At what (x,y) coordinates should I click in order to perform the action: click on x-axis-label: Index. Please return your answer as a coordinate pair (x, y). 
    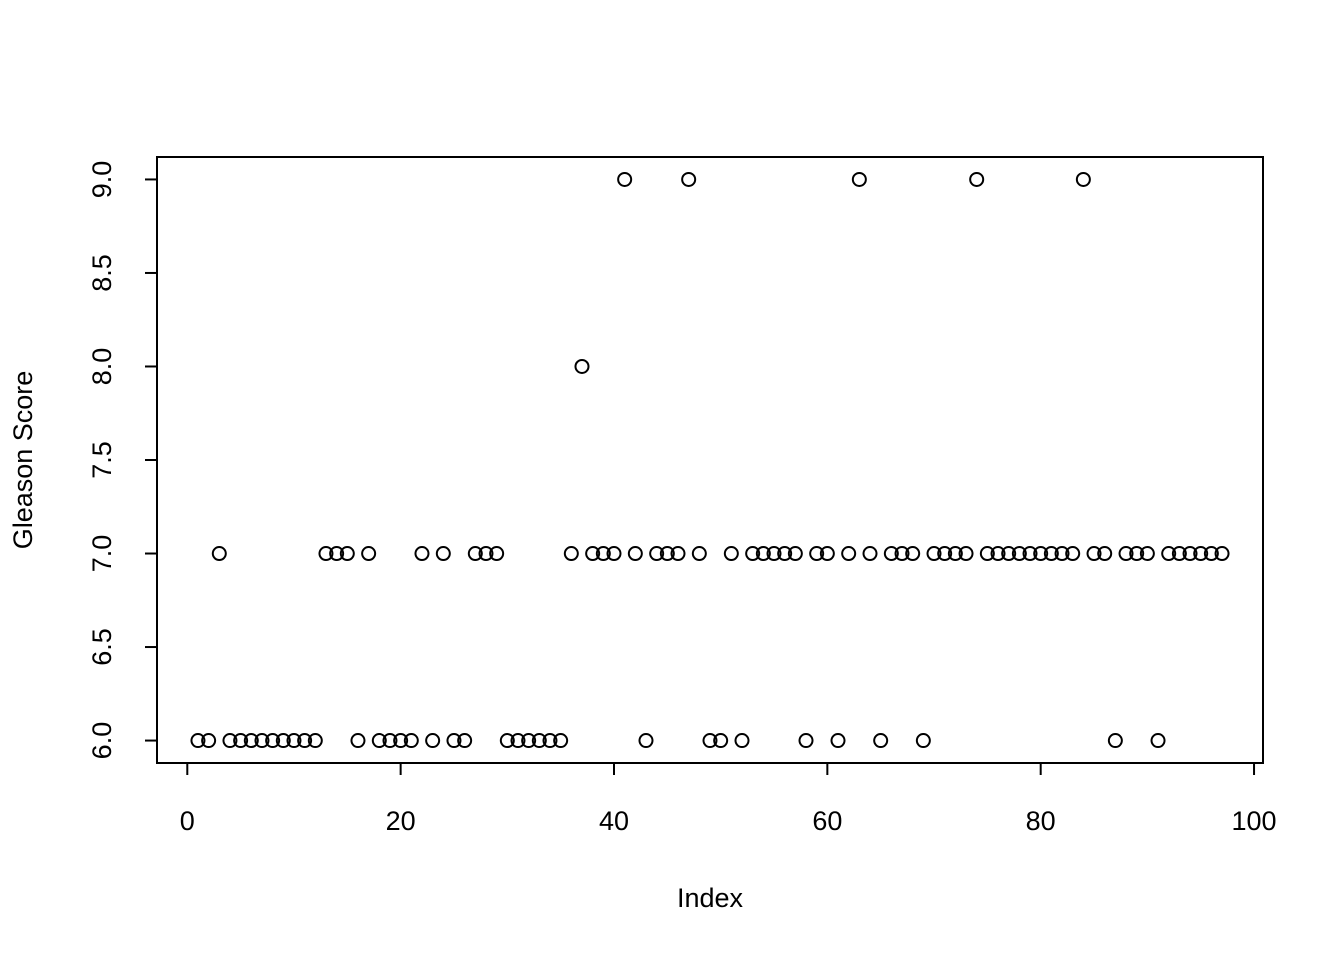
    Looking at the image, I should click on (710, 898).